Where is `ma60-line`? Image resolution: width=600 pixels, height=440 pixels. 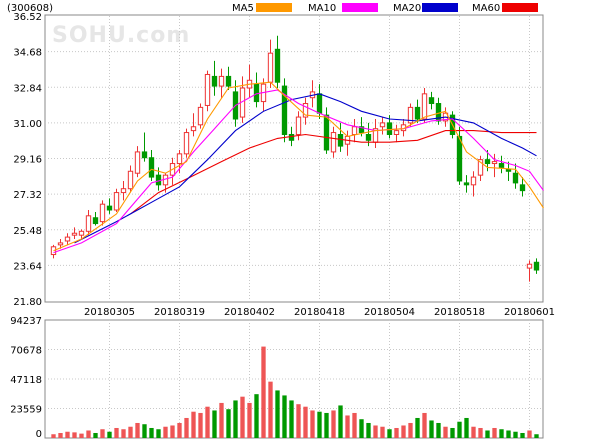 ma60-line is located at coordinates (333, 172).